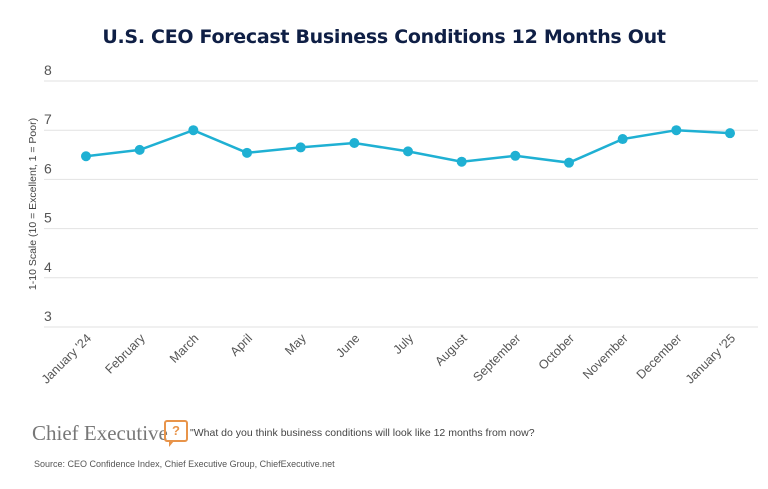  I want to click on y-axis-label: 1-10 Scale (10 = Excellent, 1 = Poor), so click(33, 204).